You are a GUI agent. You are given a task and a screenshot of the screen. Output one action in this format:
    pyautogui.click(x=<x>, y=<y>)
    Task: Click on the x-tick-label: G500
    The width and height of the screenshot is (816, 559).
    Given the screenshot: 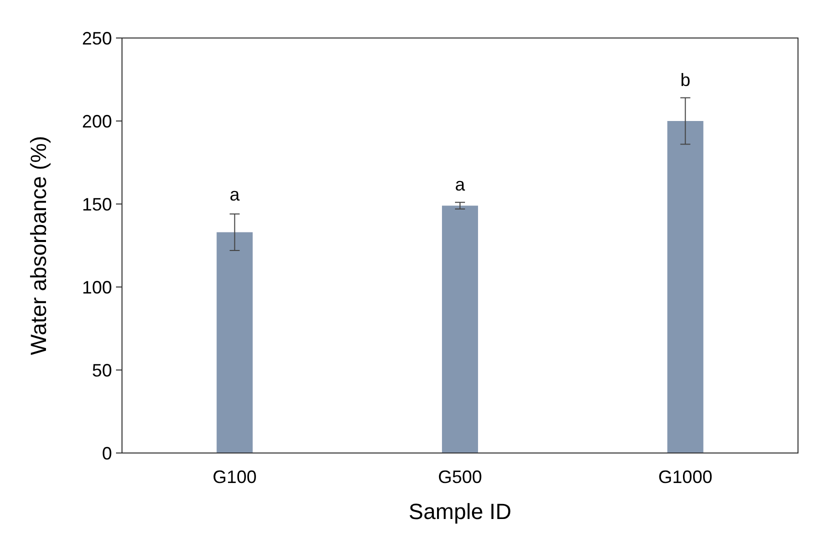 What is the action you would take?
    pyautogui.click(x=460, y=477)
    